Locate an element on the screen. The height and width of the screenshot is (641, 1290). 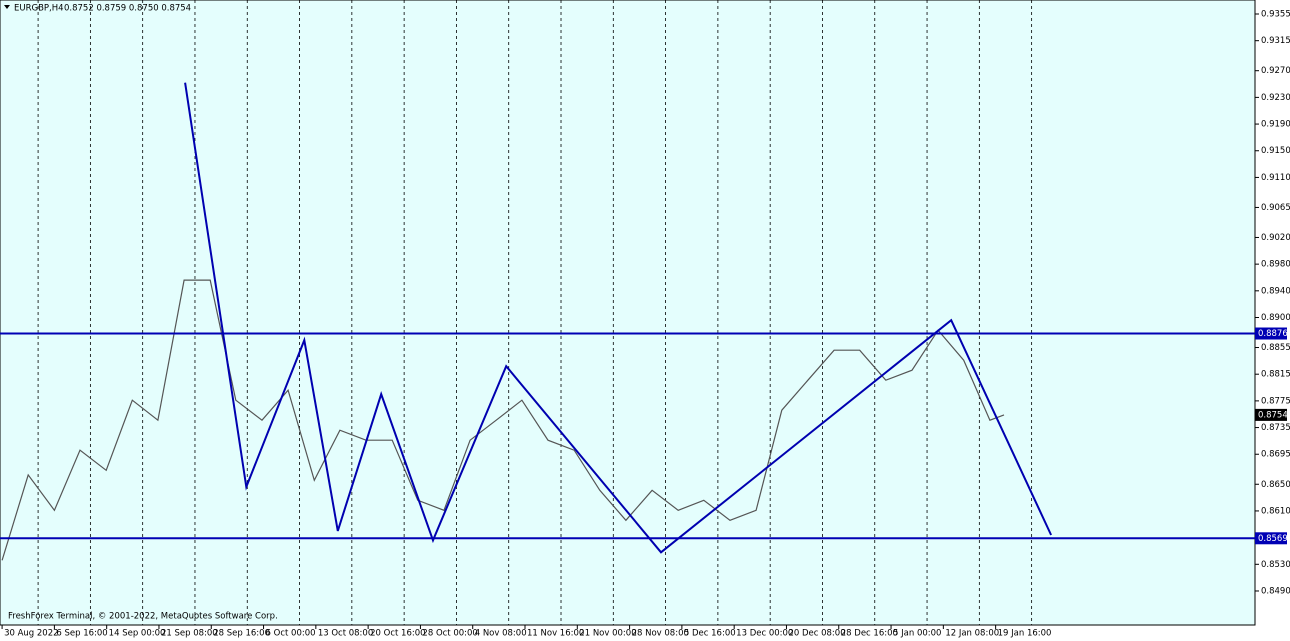
x-tick-label: 19 Jan 16:00 is located at coordinates (1025, 634).